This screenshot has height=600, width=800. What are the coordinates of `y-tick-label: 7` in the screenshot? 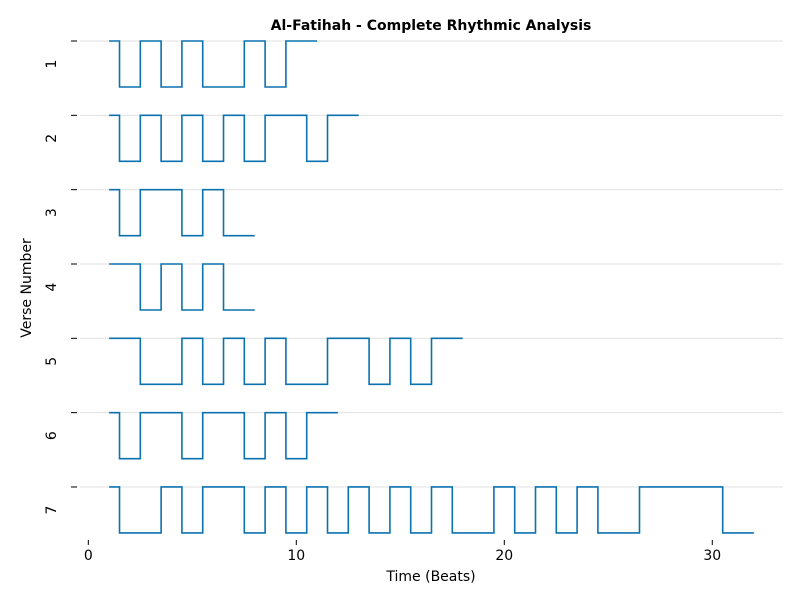 It's located at (52, 510).